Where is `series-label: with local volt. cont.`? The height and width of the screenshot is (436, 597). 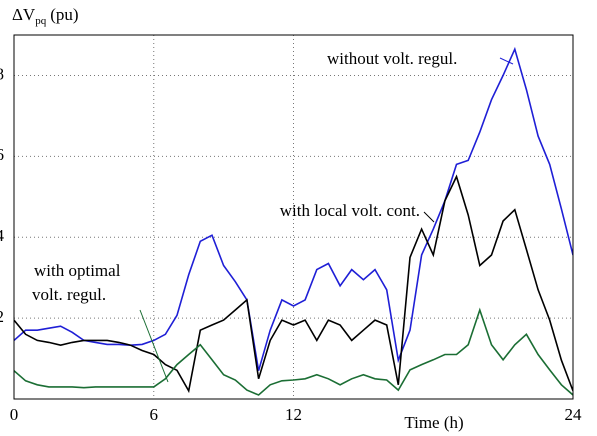
series-label: with local volt. cont. is located at coordinates (350, 210).